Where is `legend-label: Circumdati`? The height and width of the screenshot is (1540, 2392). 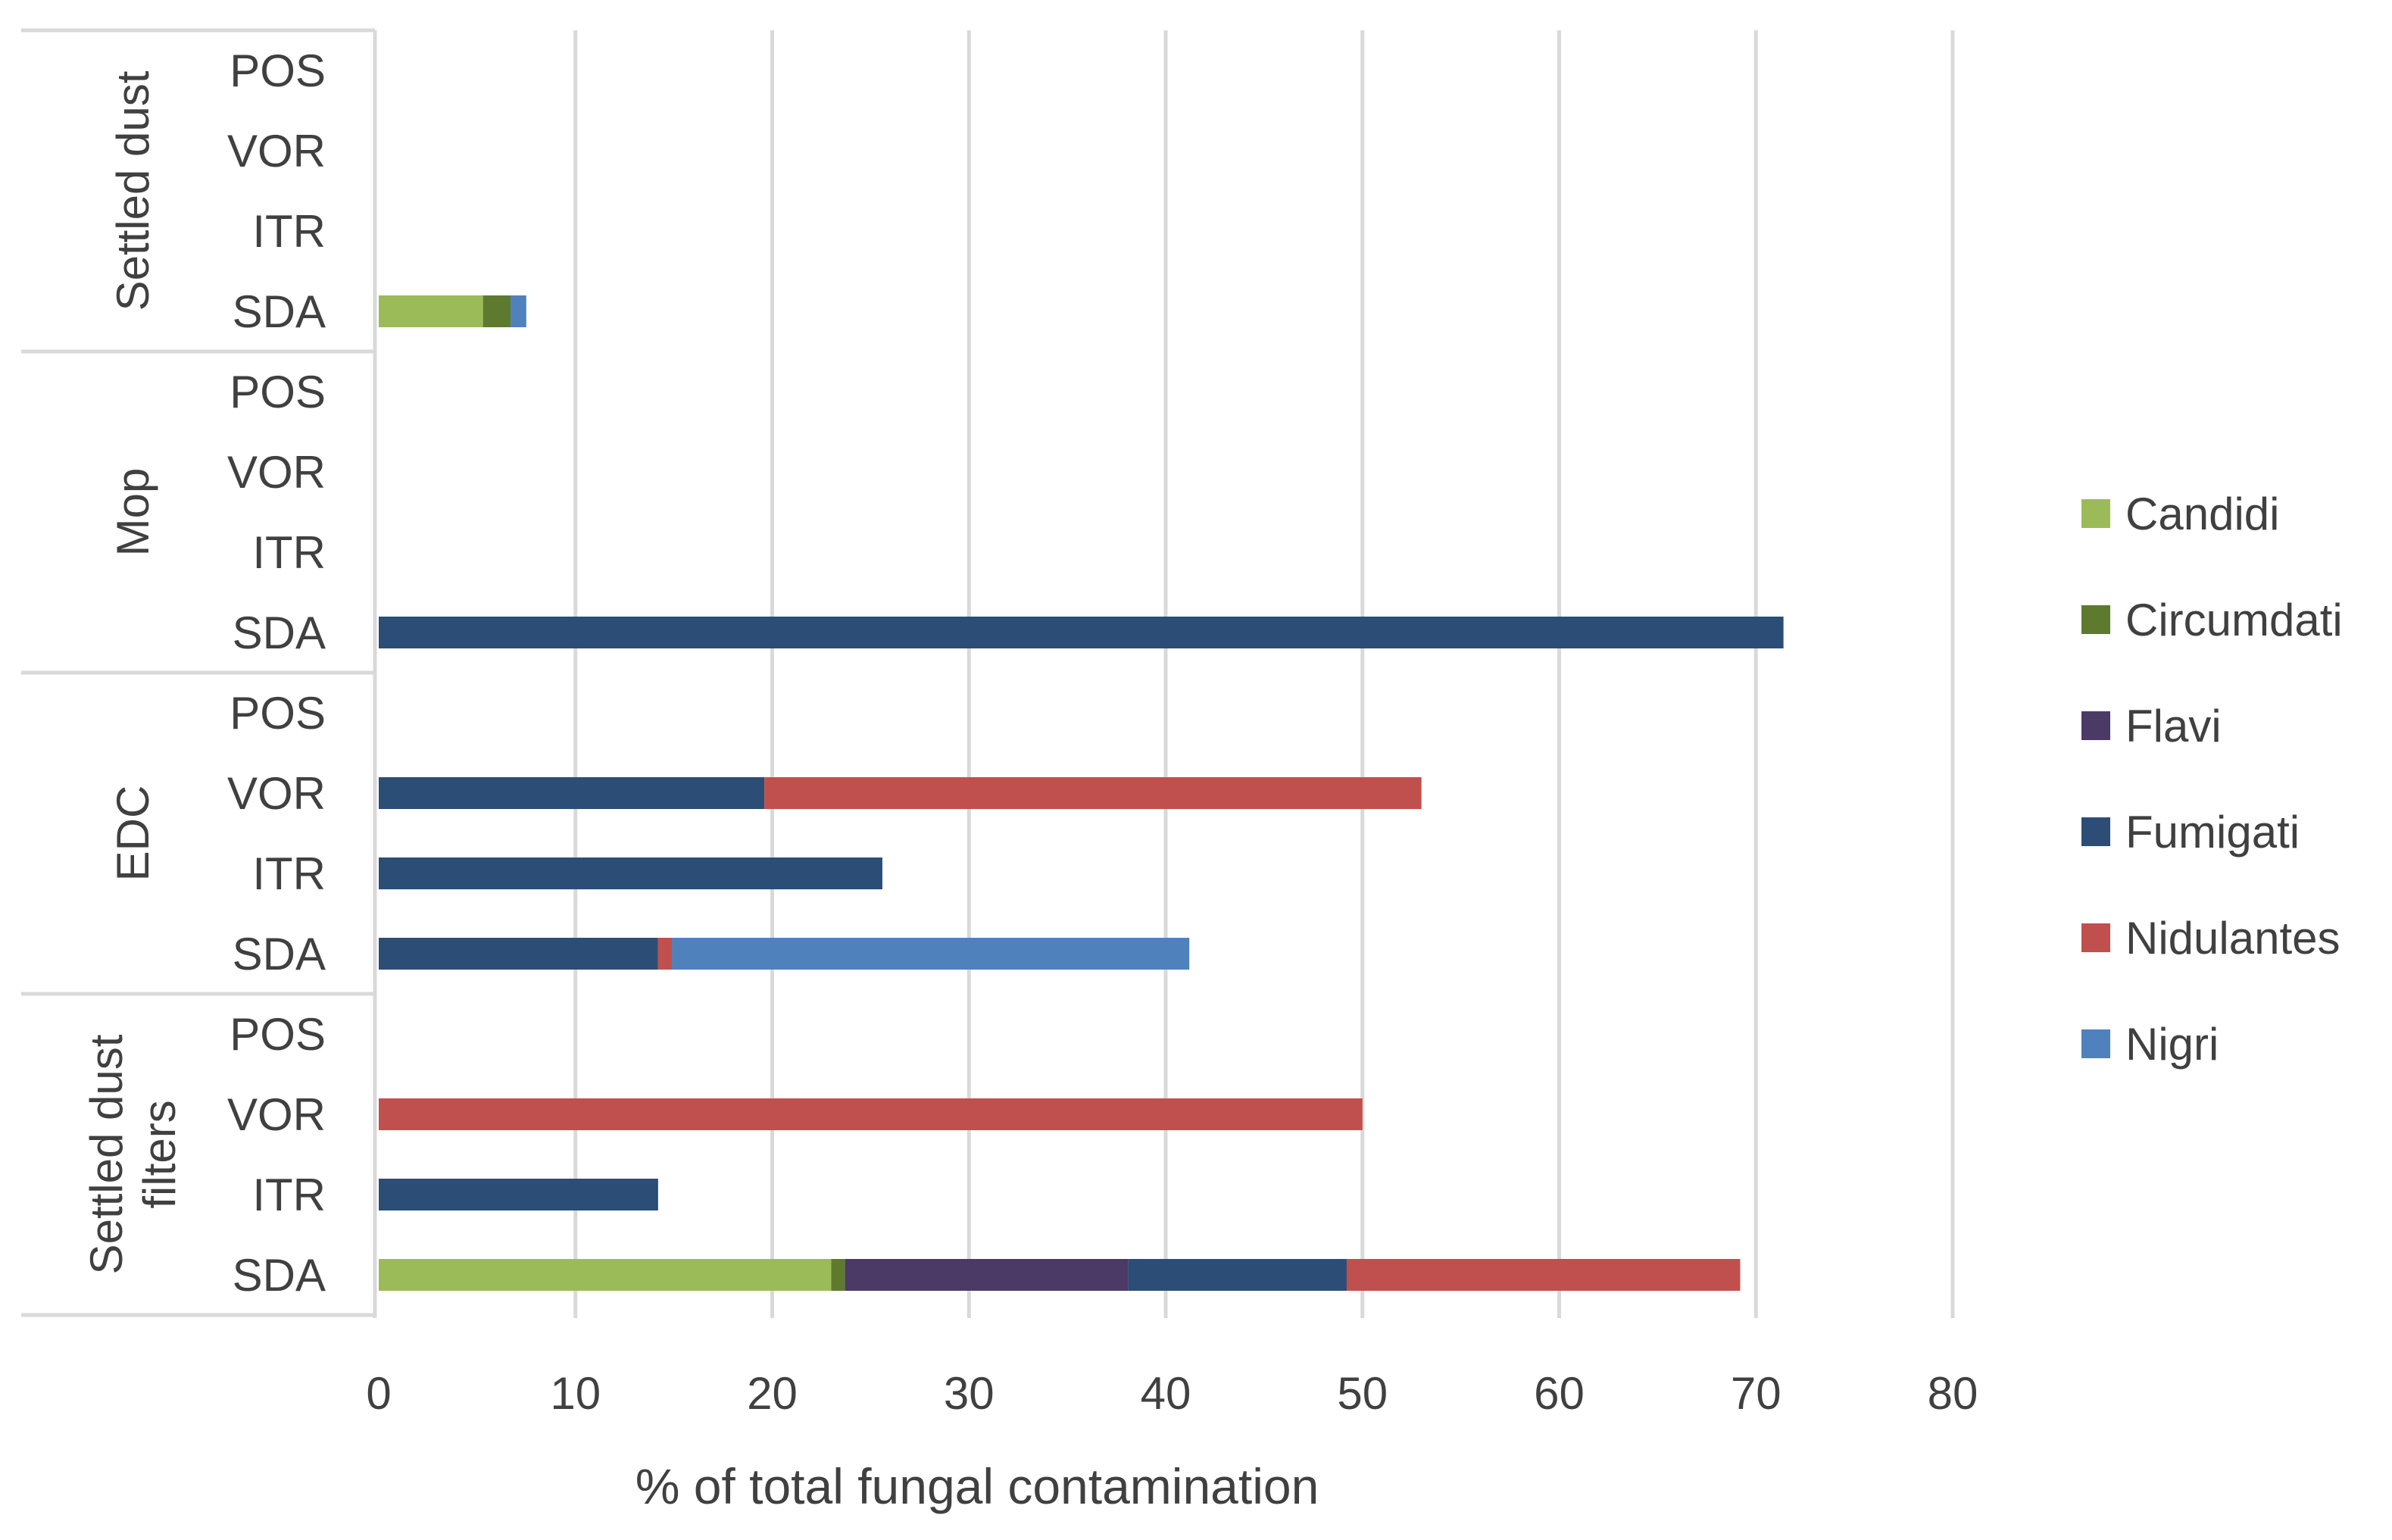
legend-label: Circumdati is located at coordinates (2234, 620).